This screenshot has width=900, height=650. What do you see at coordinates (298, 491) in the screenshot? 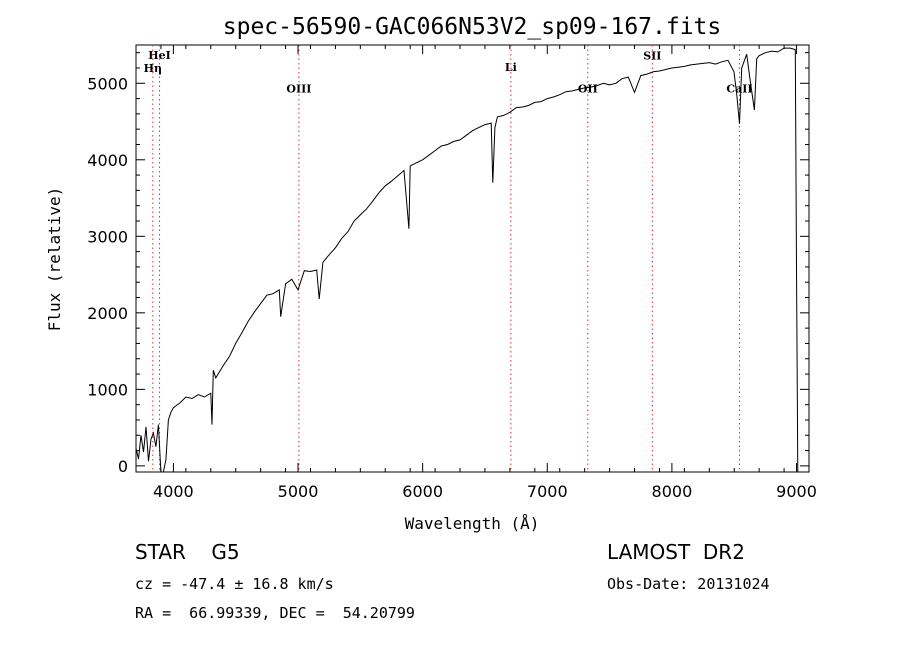
I see `x-tick-label: 5000` at bounding box center [298, 491].